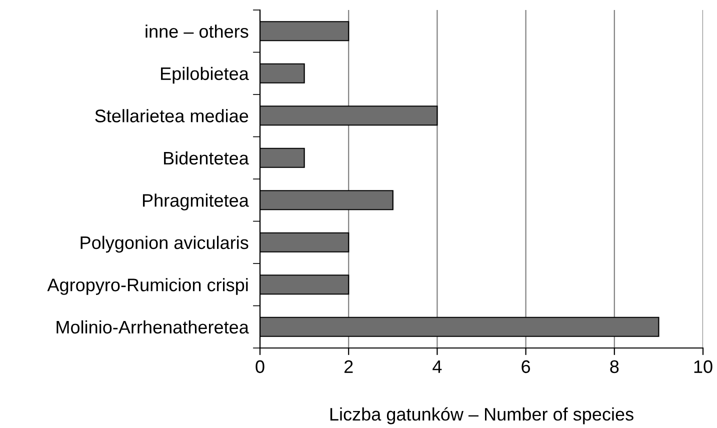 The image size is (717, 428). Describe the element at coordinates (147, 286) in the screenshot. I see `y-tick-label: Agropyro-Rumicion crispi` at that location.